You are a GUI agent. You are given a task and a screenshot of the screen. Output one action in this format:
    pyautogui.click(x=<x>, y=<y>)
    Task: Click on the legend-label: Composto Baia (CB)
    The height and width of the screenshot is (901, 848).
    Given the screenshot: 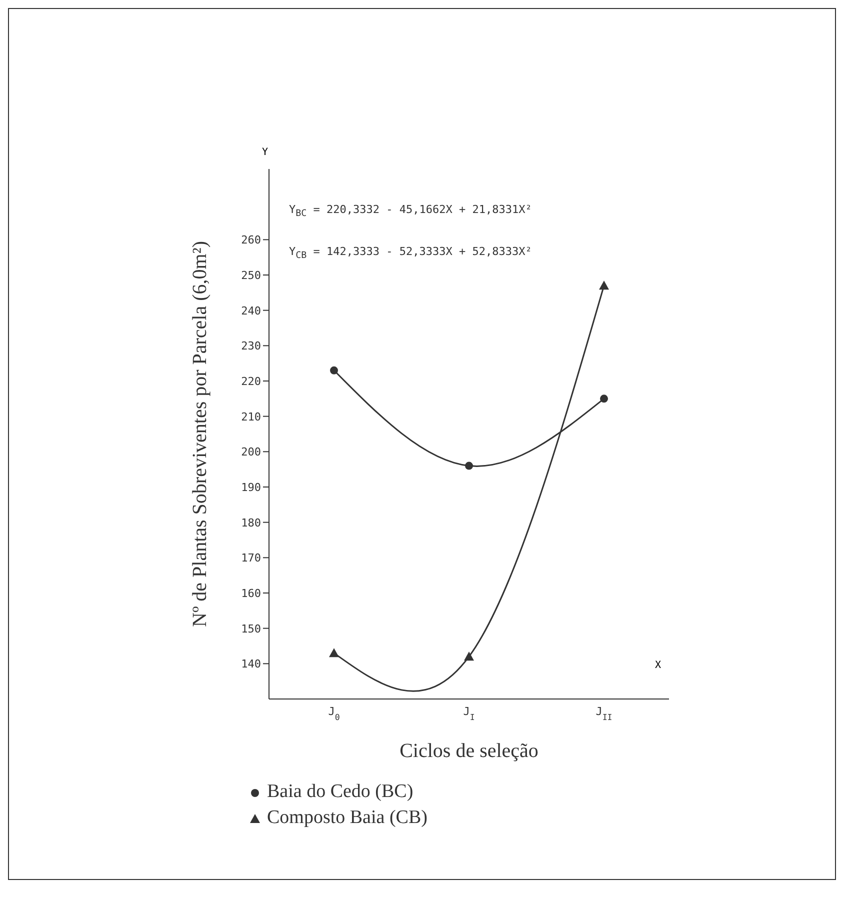 What is the action you would take?
    pyautogui.click(x=347, y=818)
    